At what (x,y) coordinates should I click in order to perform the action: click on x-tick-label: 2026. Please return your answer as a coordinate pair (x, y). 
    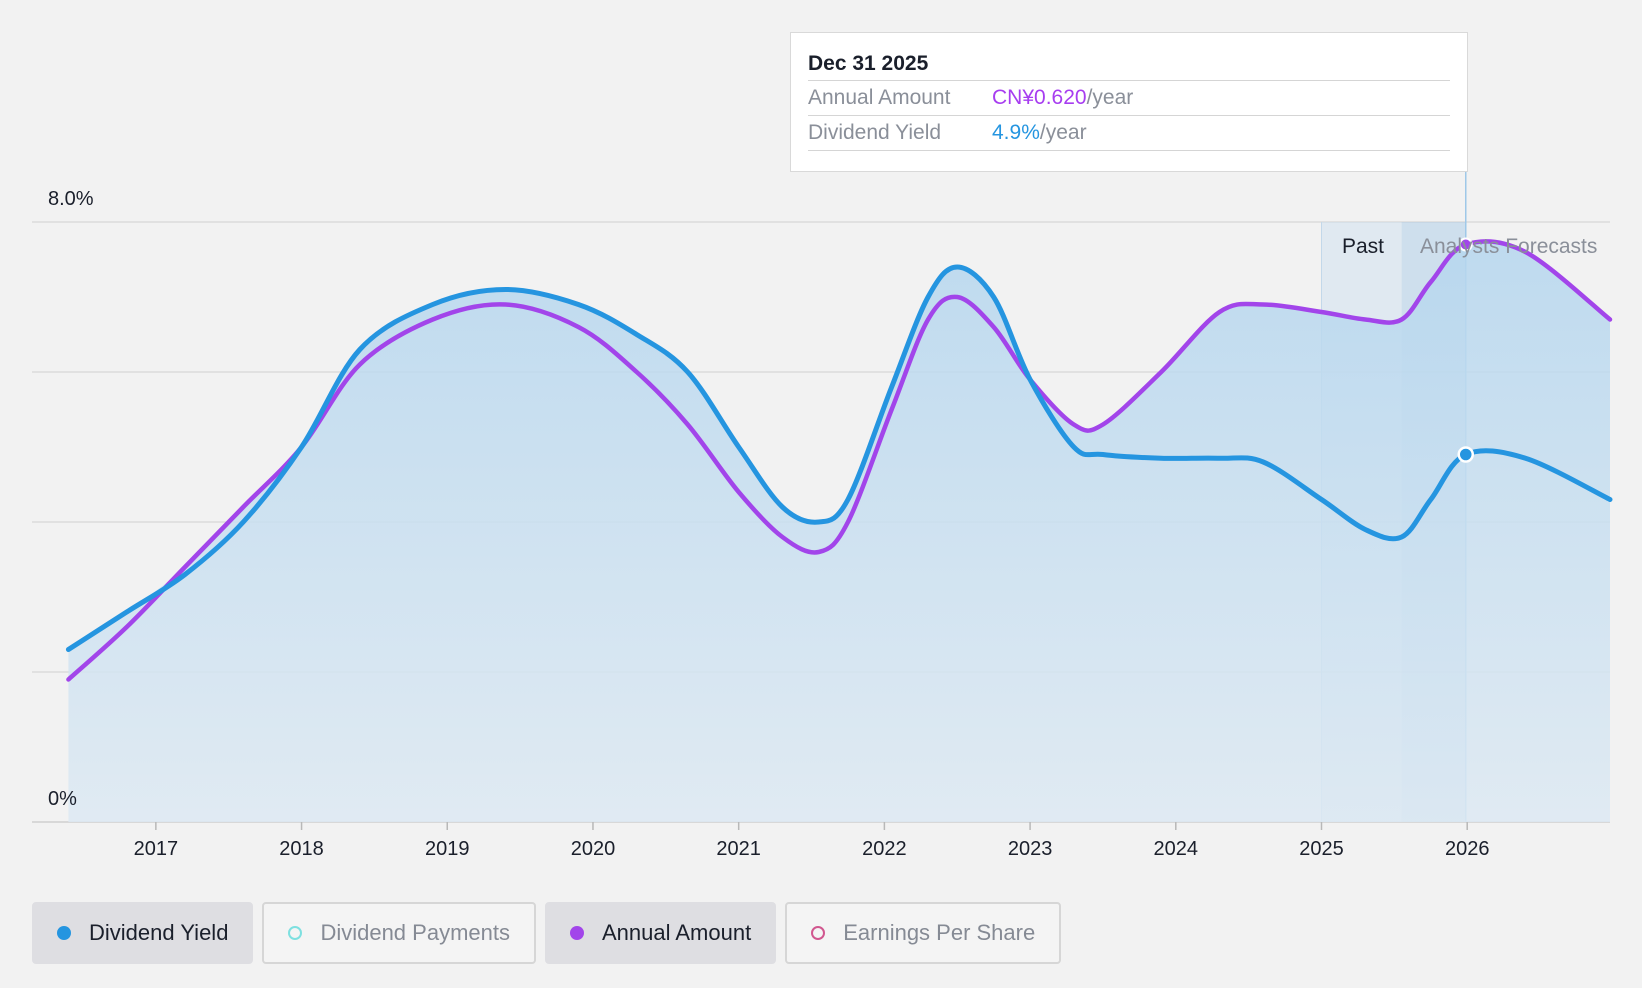
    Looking at the image, I should click on (1467, 849).